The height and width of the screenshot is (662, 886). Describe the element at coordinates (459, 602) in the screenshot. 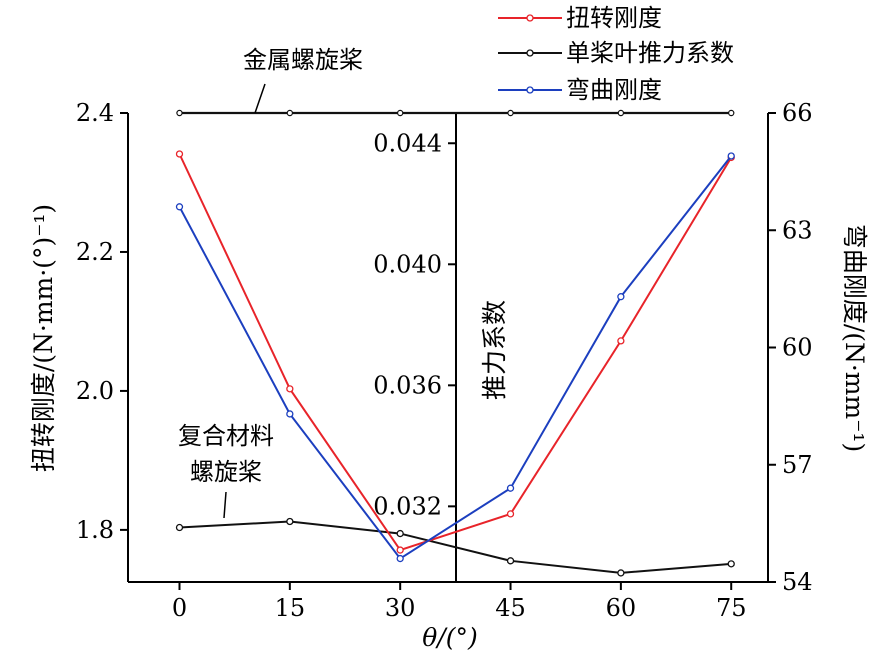

I see `x-axis-ticks: 0 15 30 45 60 75` at that location.